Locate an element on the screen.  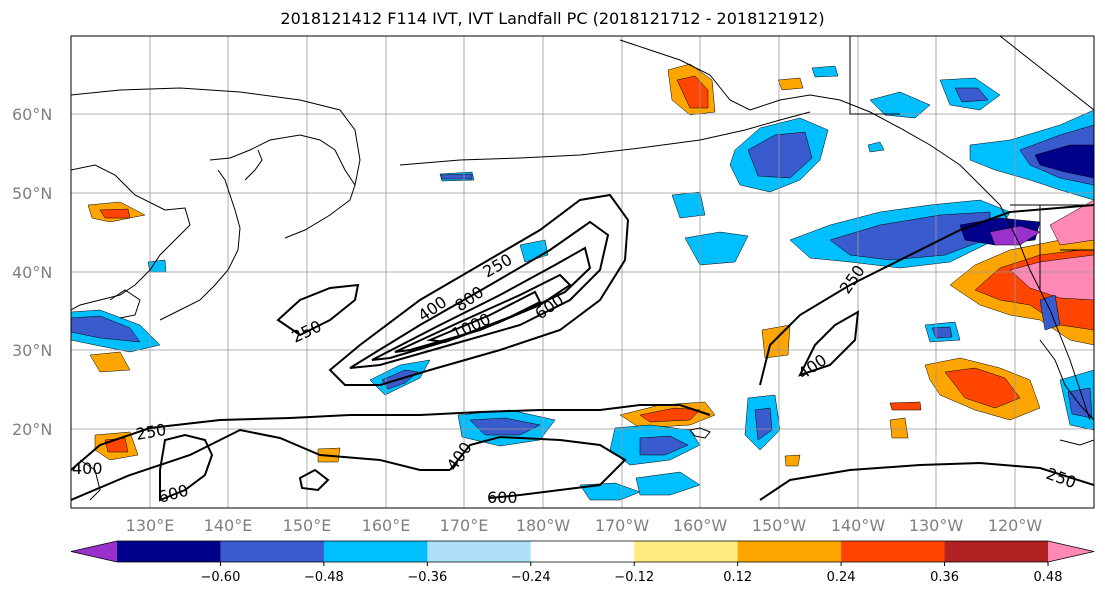
colorbar is located at coordinates (582, 551).